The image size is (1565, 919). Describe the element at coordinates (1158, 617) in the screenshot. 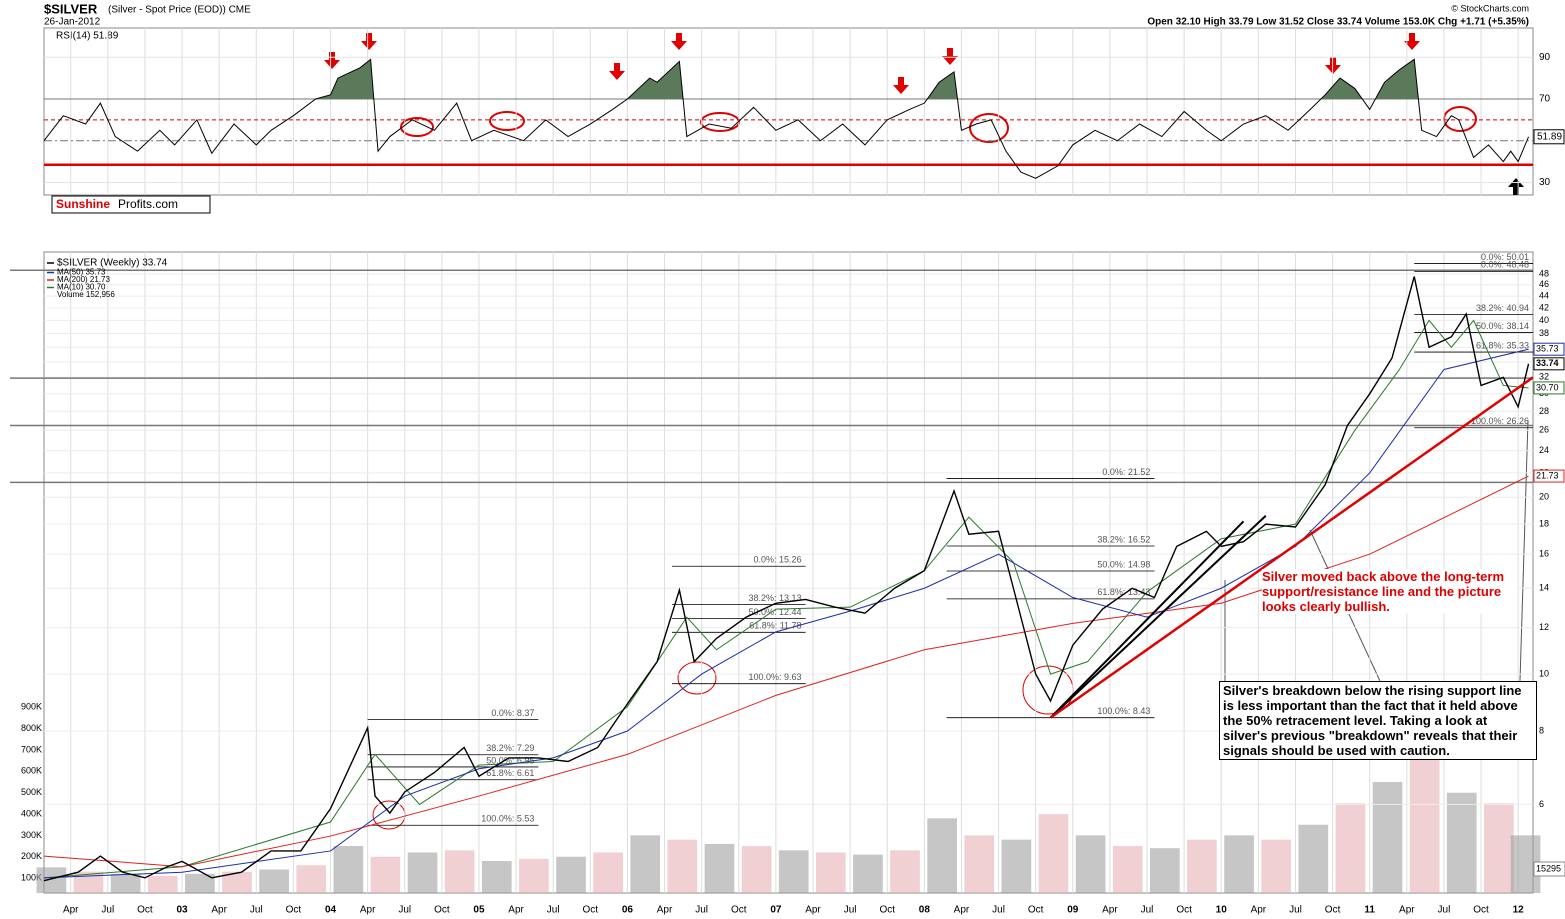

I see `trendline` at that location.